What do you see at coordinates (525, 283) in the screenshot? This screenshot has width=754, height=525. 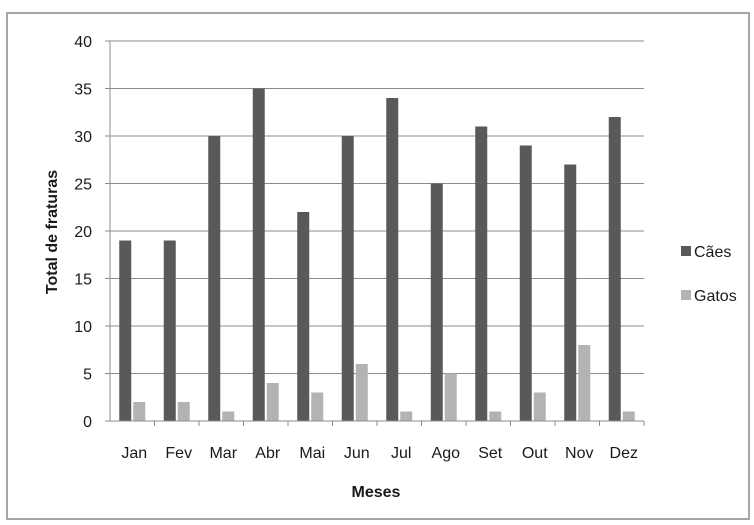 I see `bar-caes-out` at bounding box center [525, 283].